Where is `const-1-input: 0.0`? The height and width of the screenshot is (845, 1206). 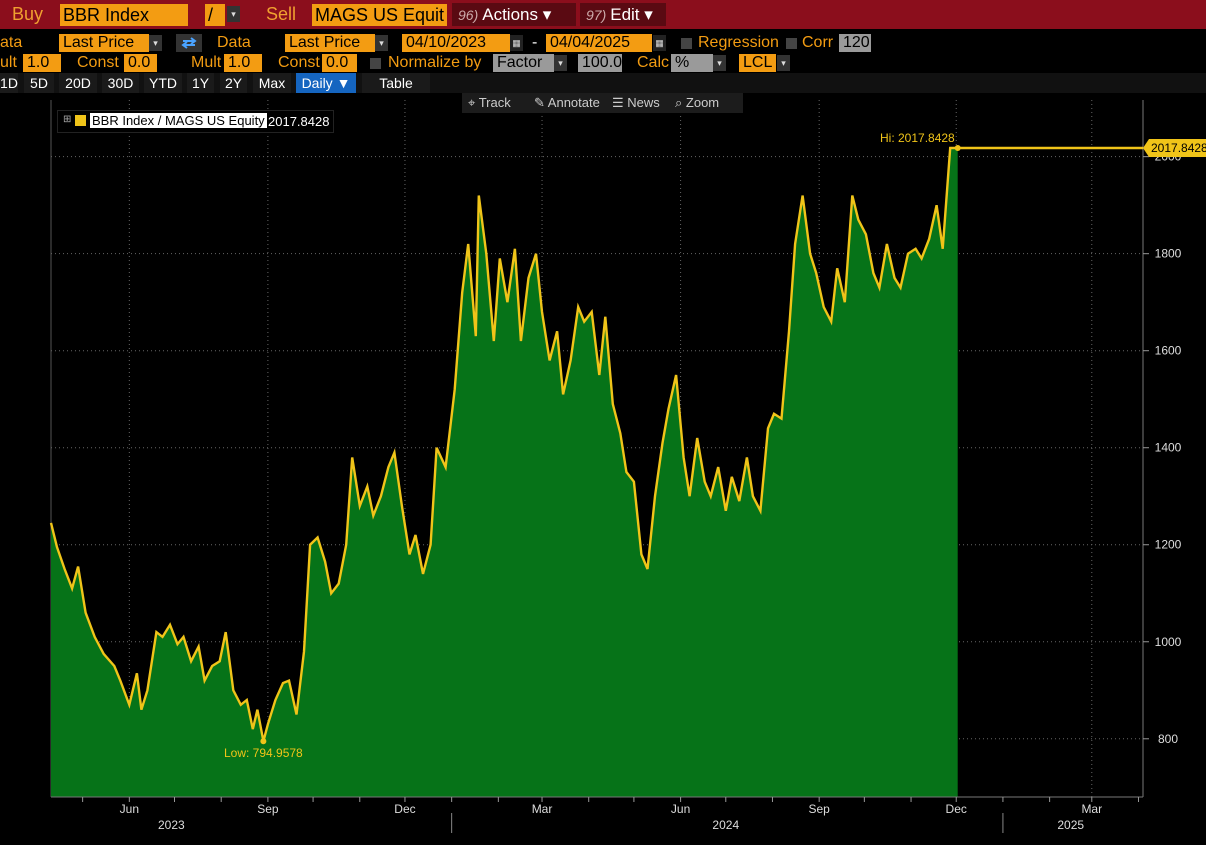
const-1-input: 0.0 is located at coordinates (140, 63).